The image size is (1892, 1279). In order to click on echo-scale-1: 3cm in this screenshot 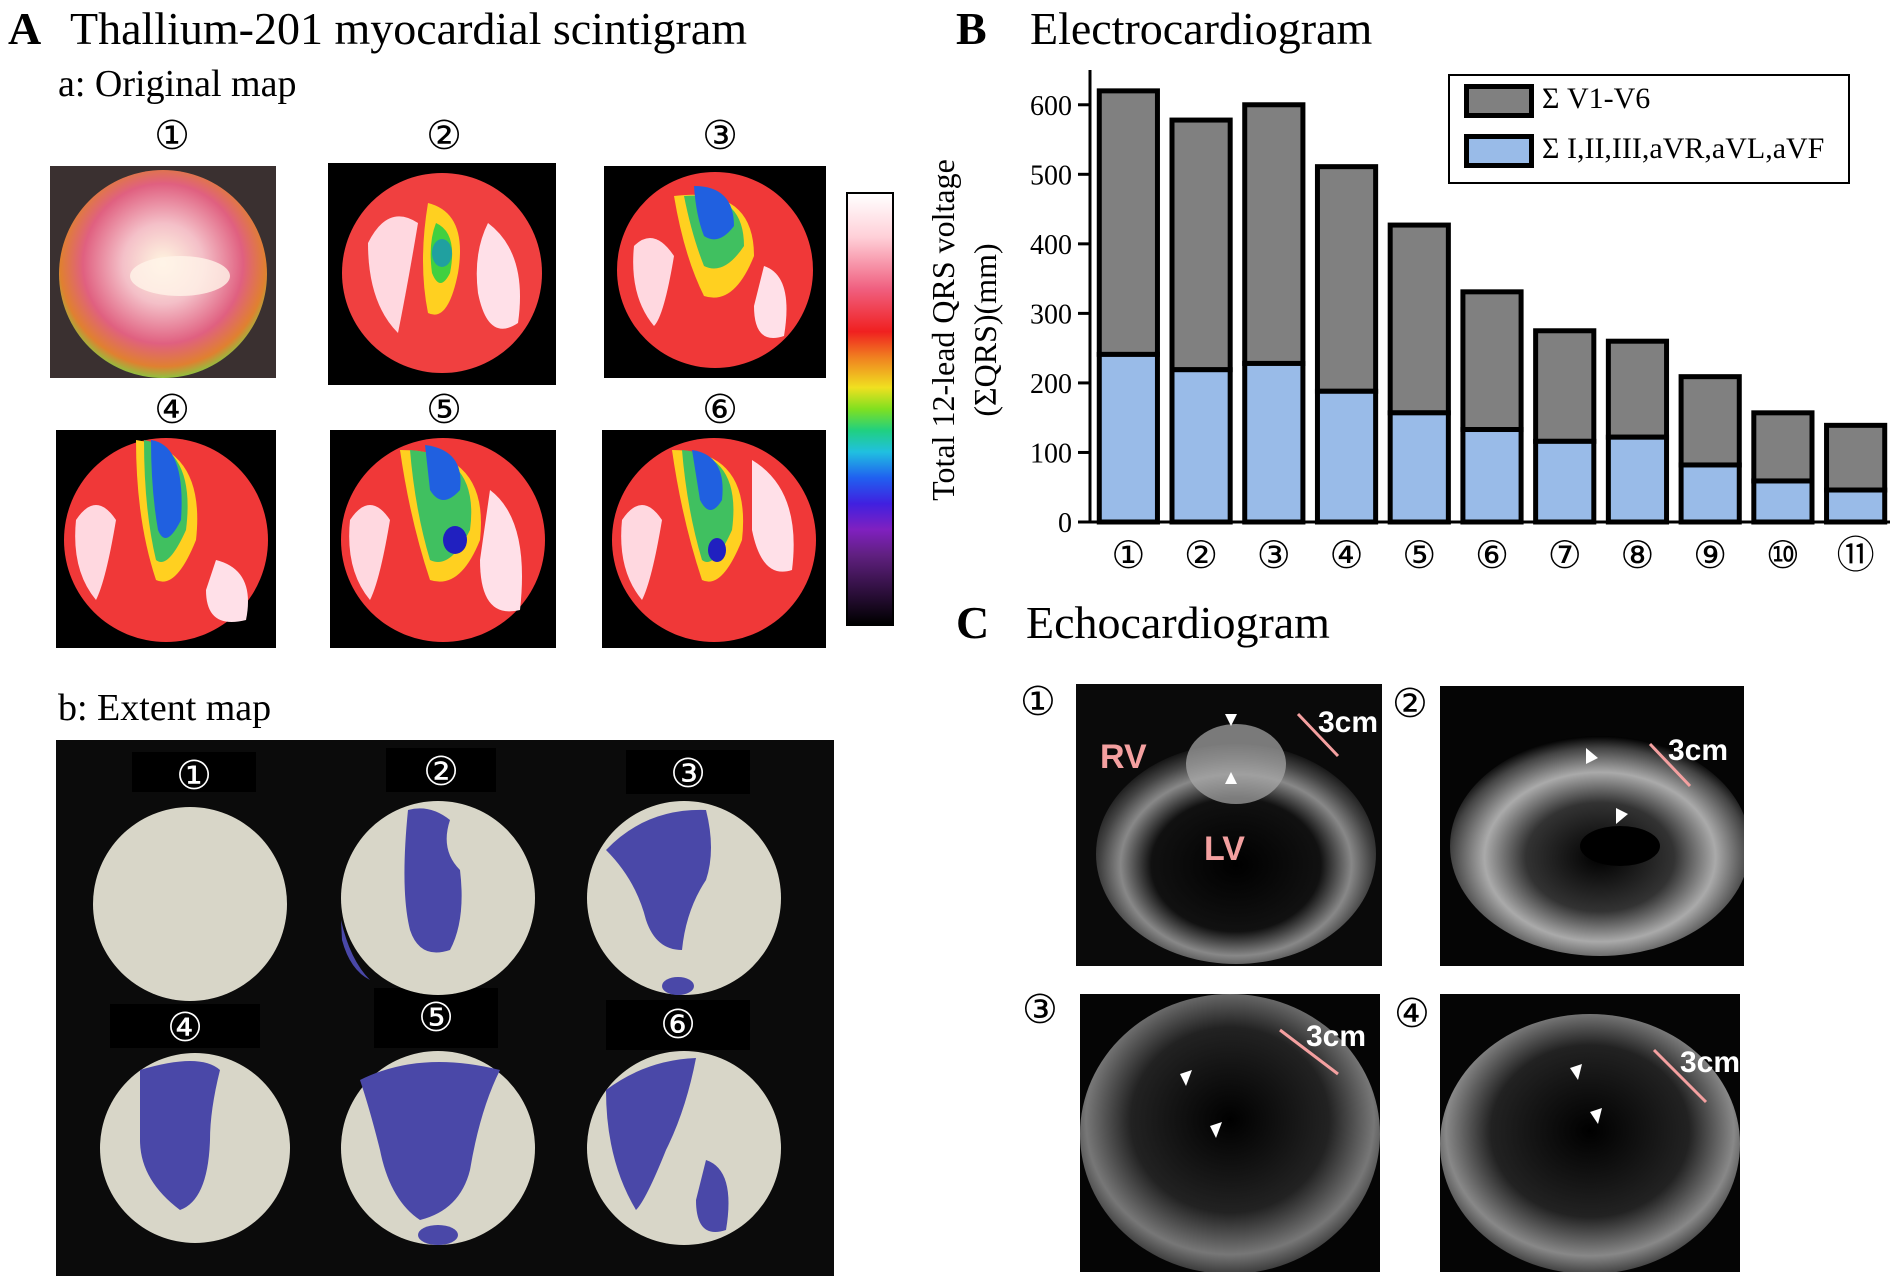, I will do `click(1348, 722)`.